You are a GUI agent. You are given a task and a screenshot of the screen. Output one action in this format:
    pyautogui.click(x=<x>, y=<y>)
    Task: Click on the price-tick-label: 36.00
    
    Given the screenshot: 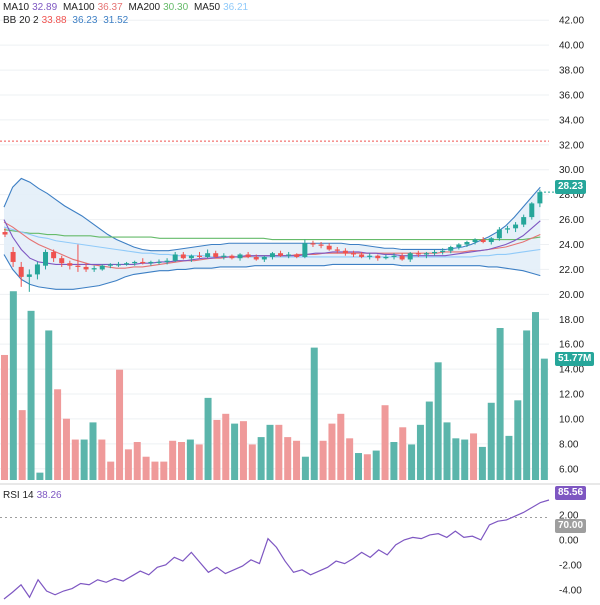 What is the action you would take?
    pyautogui.click(x=571, y=95)
    